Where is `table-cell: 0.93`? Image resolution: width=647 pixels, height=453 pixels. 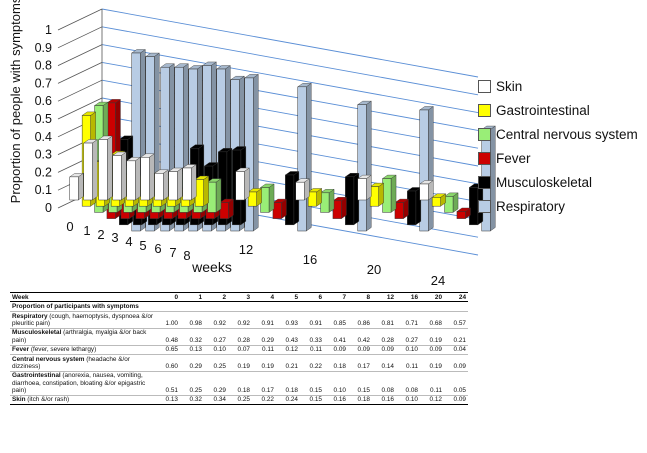 table-cell: 0.93 is located at coordinates (288, 320).